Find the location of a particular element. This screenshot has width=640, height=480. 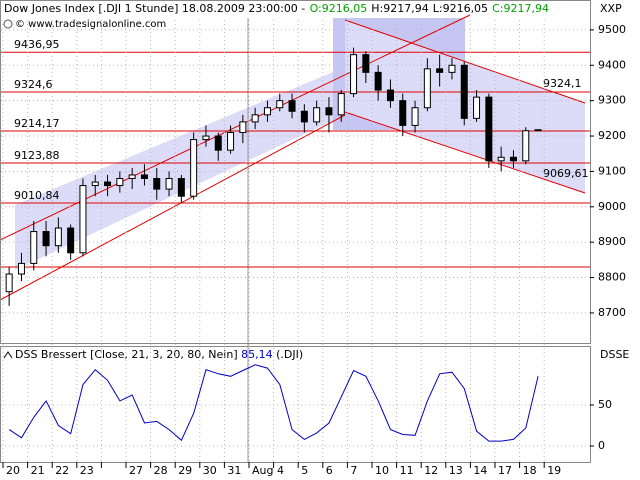

axis-name: XXP is located at coordinates (611, 8).